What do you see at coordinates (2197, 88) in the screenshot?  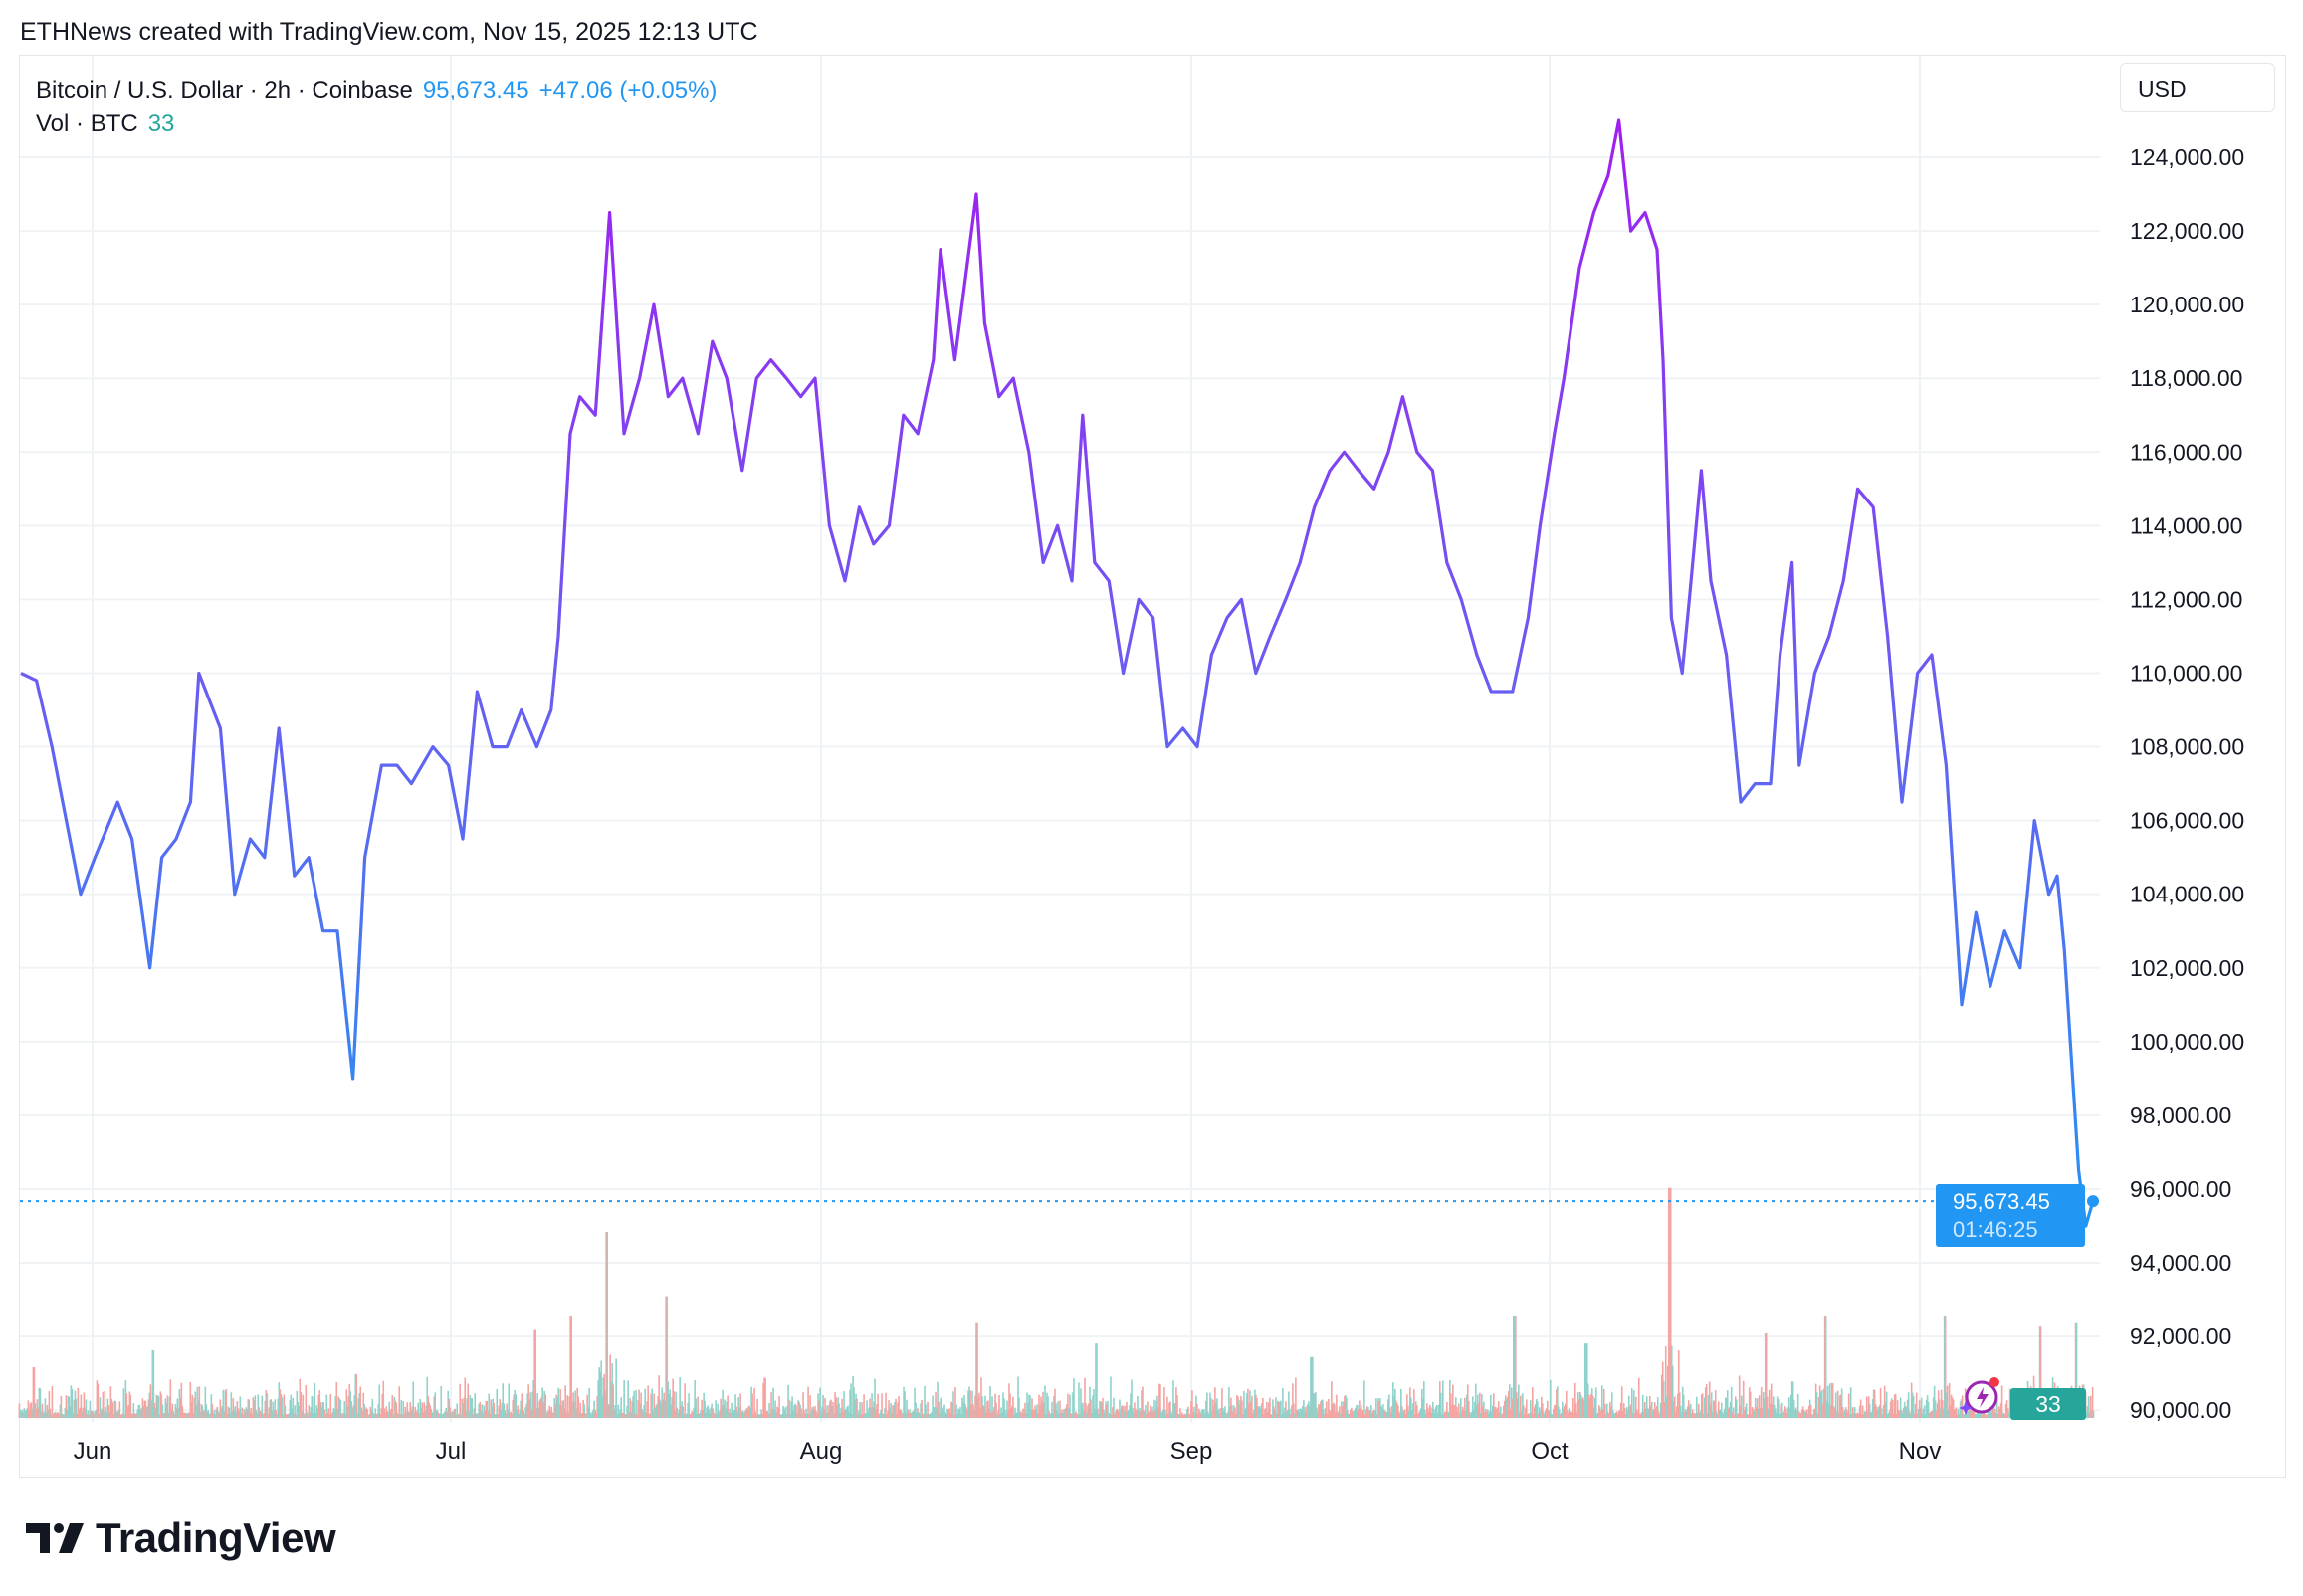 I see `currency-button: USD` at bounding box center [2197, 88].